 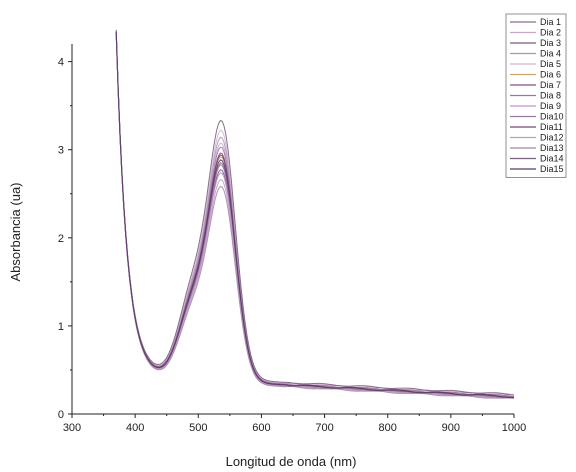 I want to click on legend-entry-label: Dia 3, so click(x=550, y=43).